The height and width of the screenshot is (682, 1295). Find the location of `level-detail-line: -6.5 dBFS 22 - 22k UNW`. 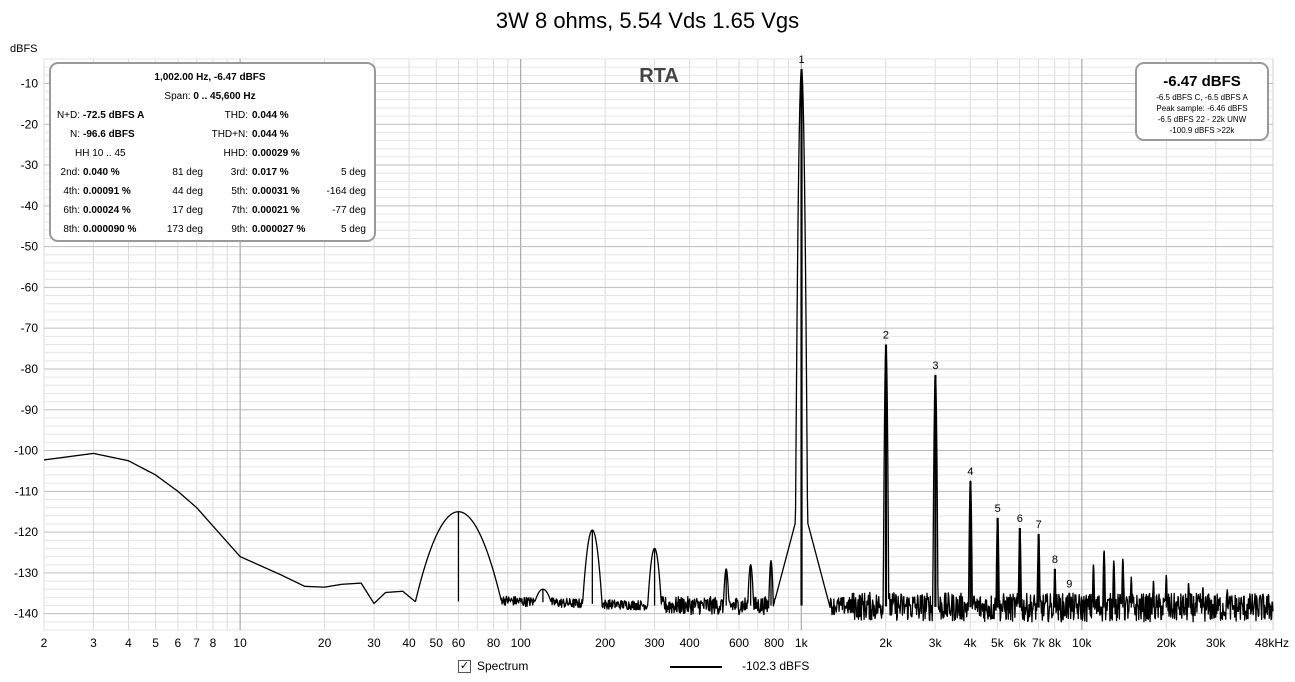

level-detail-line: -6.5 dBFS 22 - 22k UNW is located at coordinates (1202, 119).